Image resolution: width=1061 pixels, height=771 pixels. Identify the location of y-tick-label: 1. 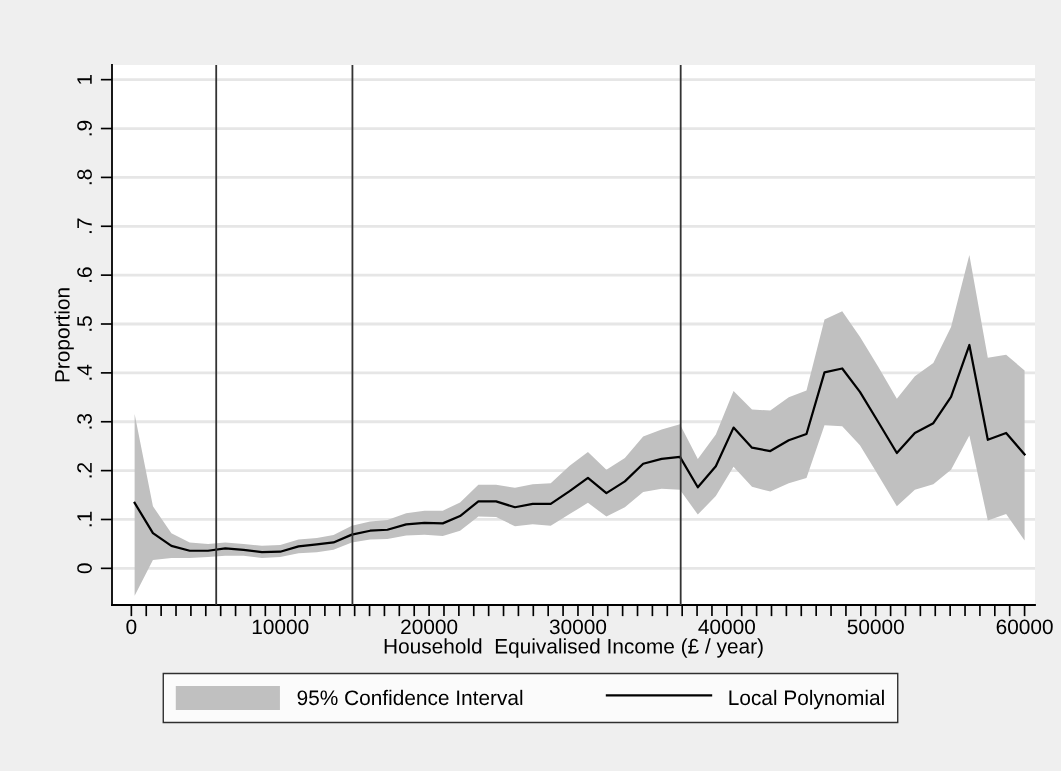
(84, 79).